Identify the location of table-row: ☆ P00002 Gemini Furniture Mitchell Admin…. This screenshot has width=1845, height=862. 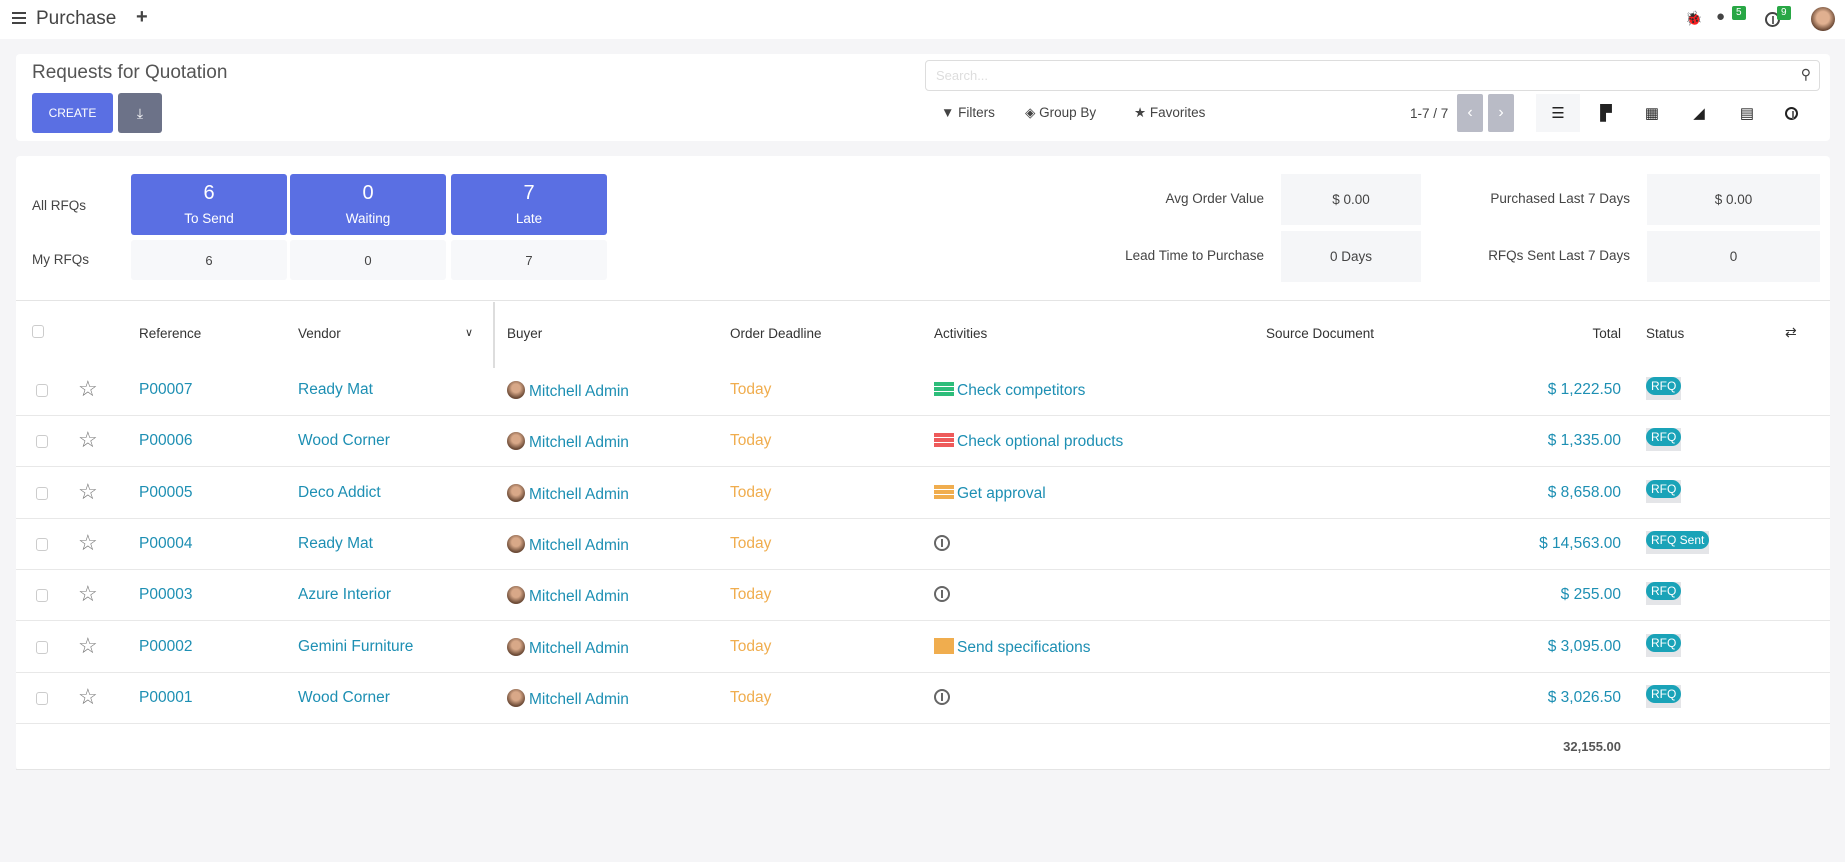
(923, 647).